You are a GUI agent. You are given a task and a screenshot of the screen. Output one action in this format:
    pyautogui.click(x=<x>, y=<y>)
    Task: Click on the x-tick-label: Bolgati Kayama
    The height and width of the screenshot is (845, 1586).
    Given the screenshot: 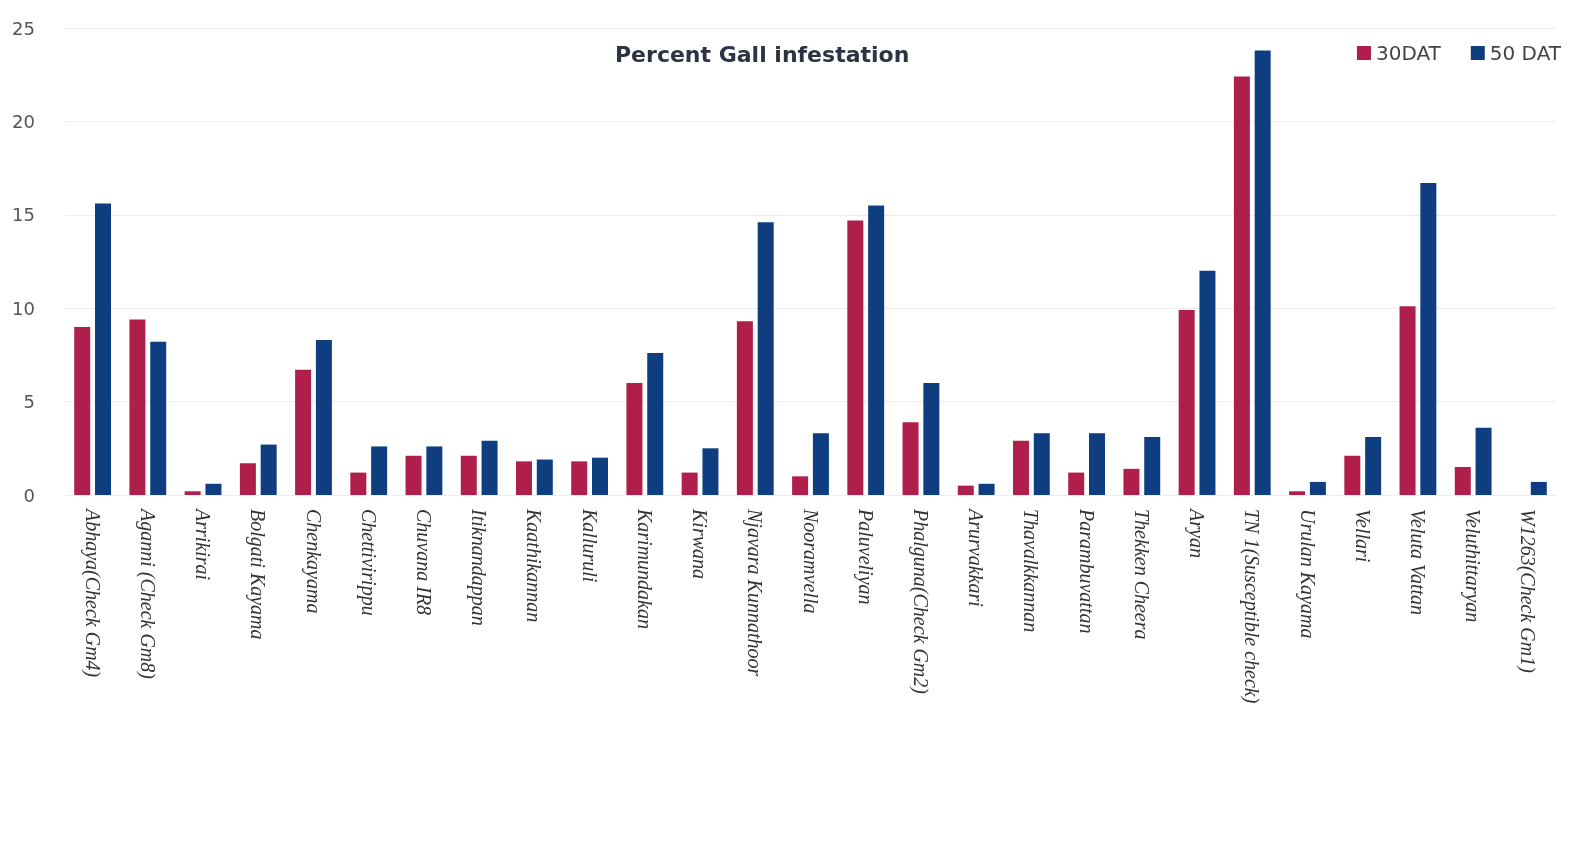 What is the action you would take?
    pyautogui.click(x=258, y=574)
    